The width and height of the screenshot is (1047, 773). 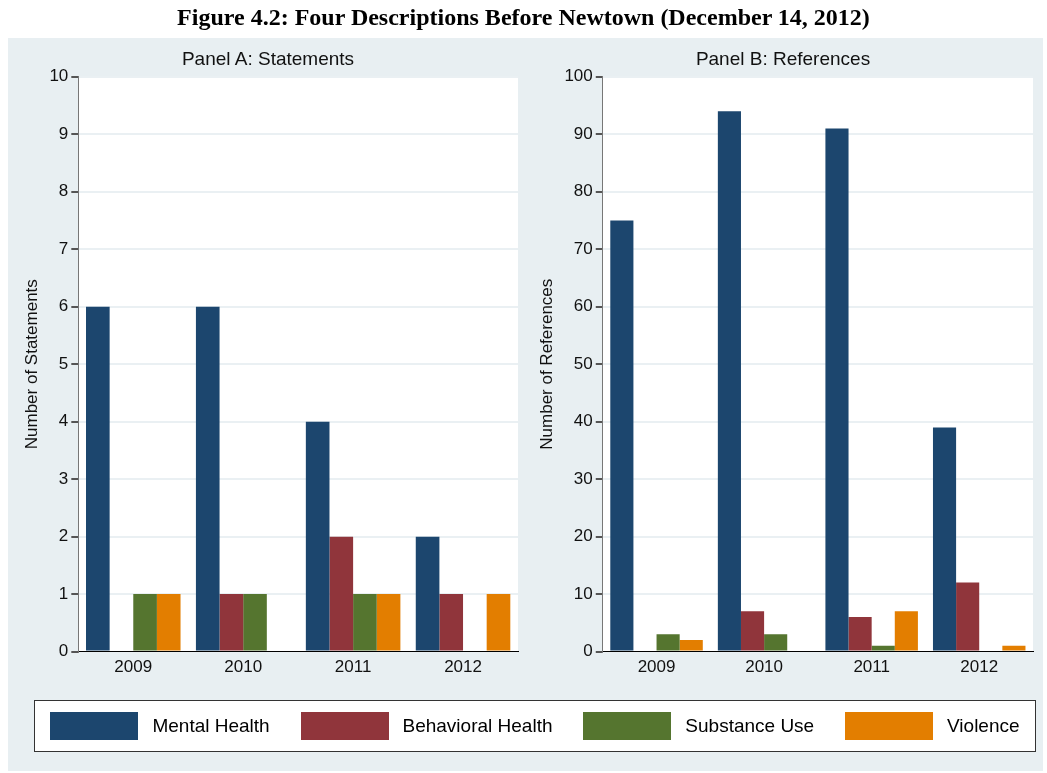 I want to click on y-tick-label: 100, so click(x=578, y=76).